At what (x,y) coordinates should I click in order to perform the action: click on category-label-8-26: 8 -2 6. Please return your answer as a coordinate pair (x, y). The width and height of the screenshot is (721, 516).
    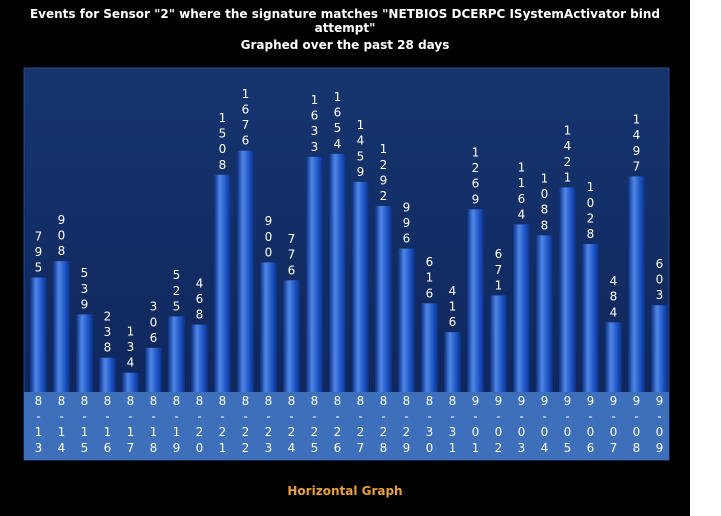
    Looking at the image, I should click on (338, 424).